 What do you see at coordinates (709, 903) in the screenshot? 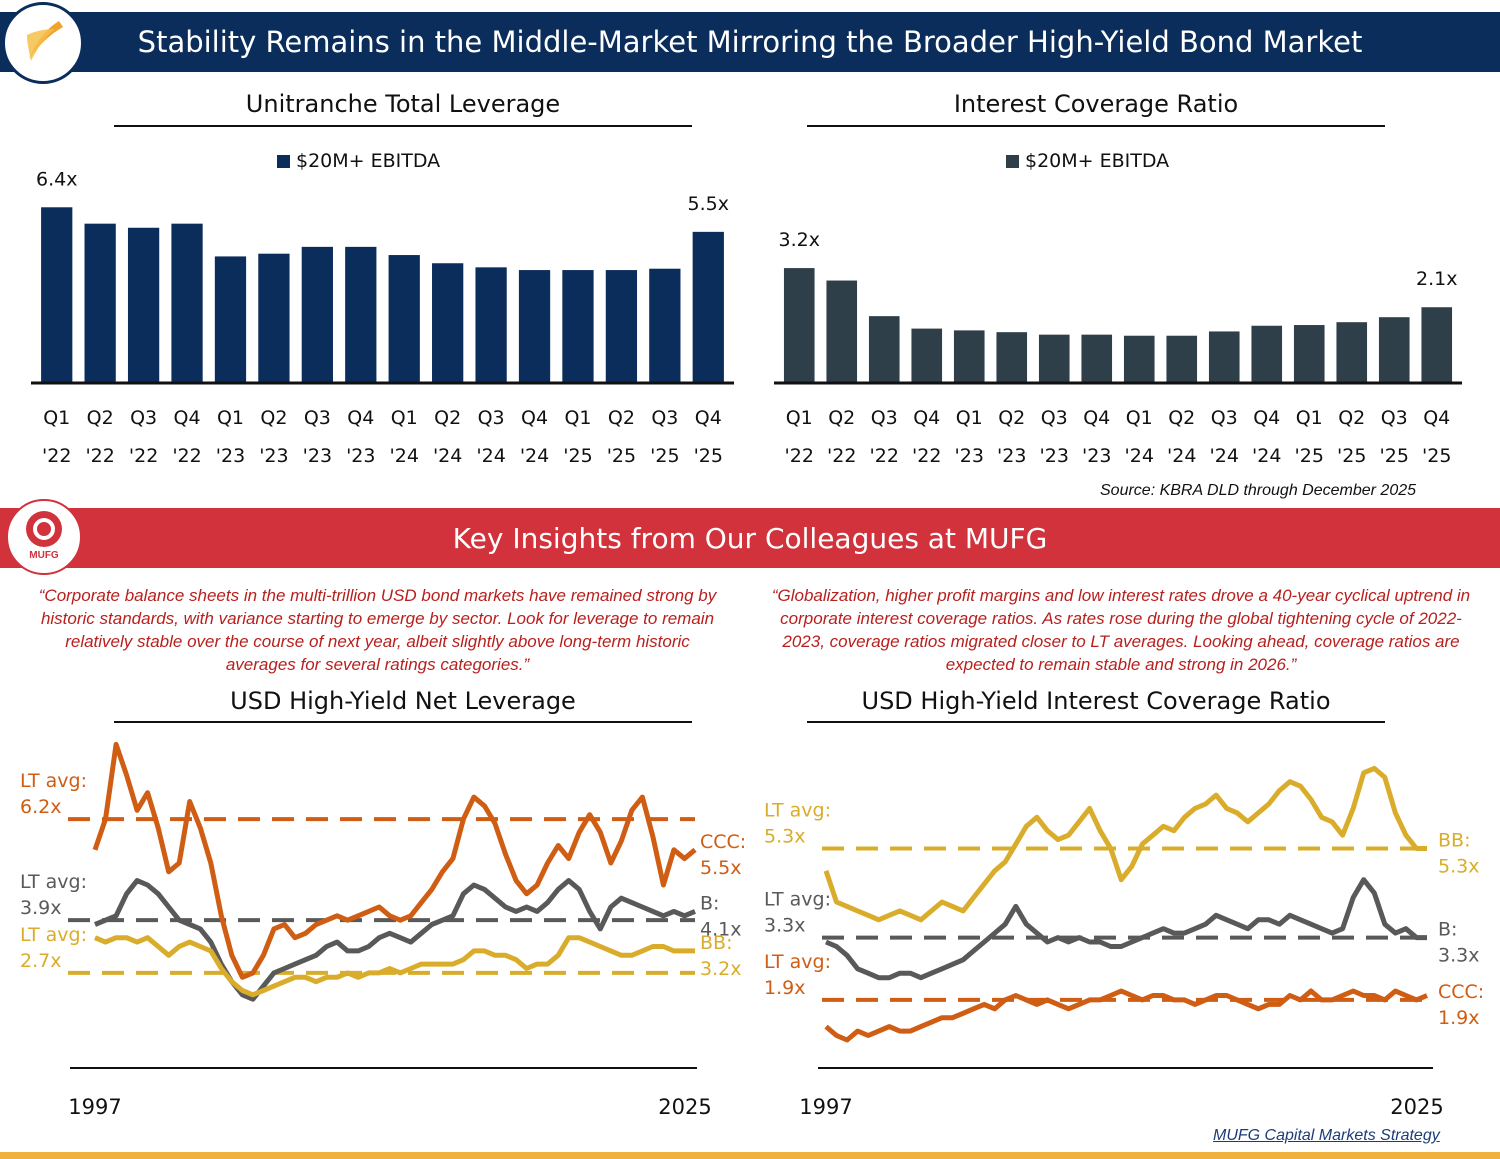
I see `series-end-label: B:` at bounding box center [709, 903].